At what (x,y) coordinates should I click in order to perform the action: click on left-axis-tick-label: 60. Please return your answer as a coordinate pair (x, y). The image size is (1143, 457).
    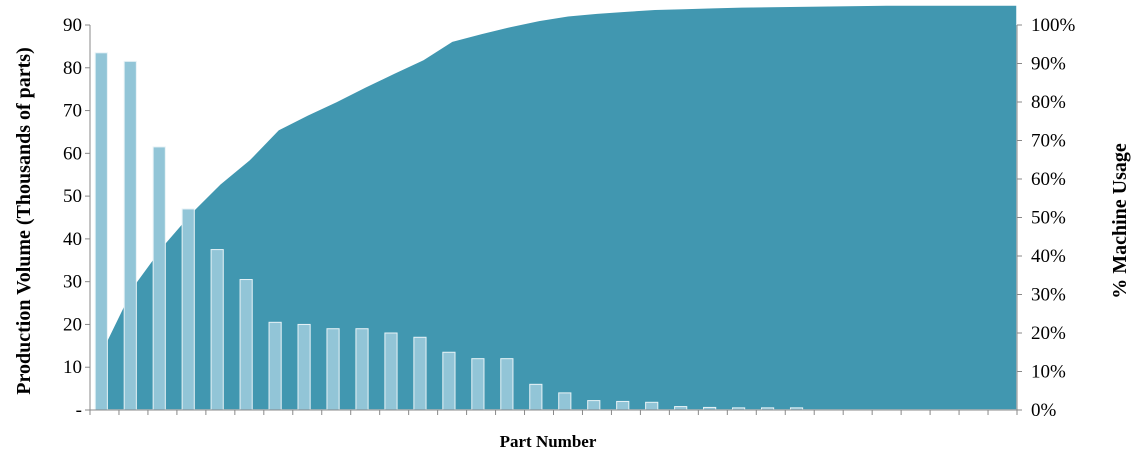
    Looking at the image, I should click on (72, 153).